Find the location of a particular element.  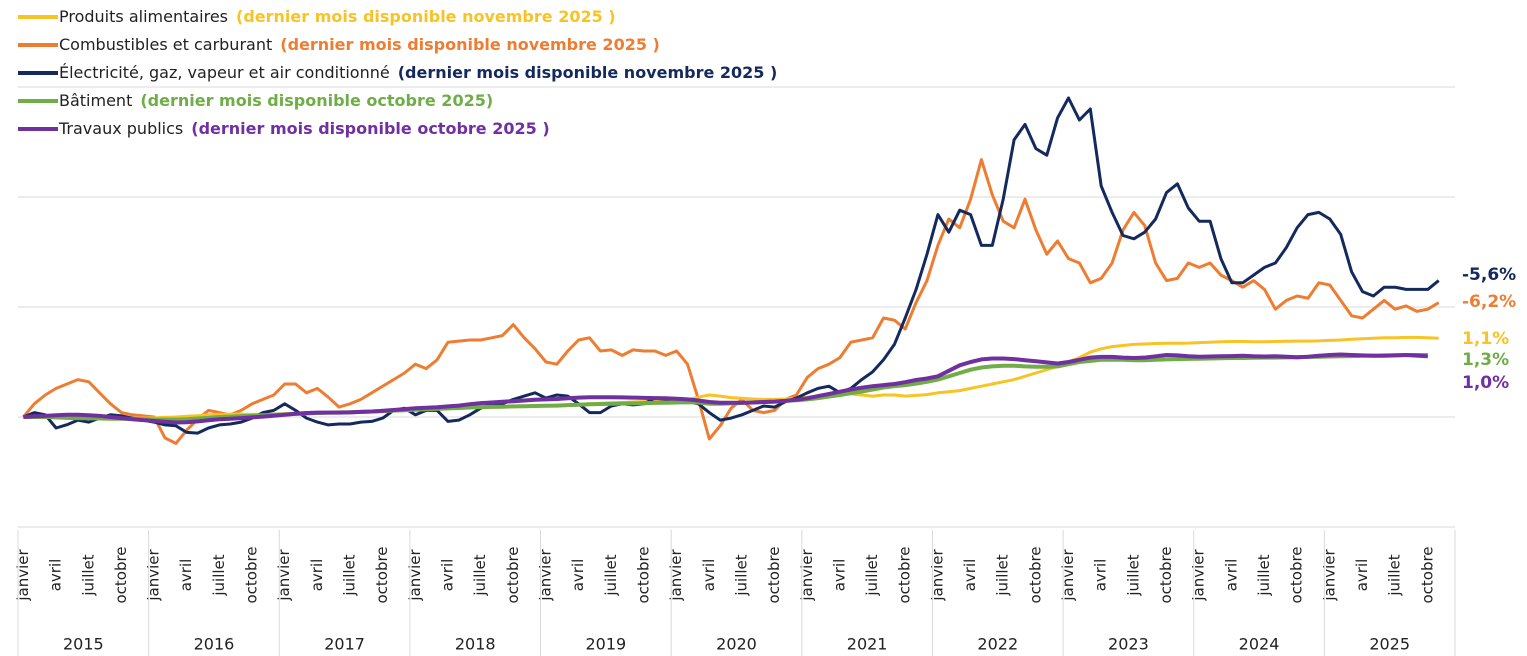

year-label: 2022 is located at coordinates (997, 644).